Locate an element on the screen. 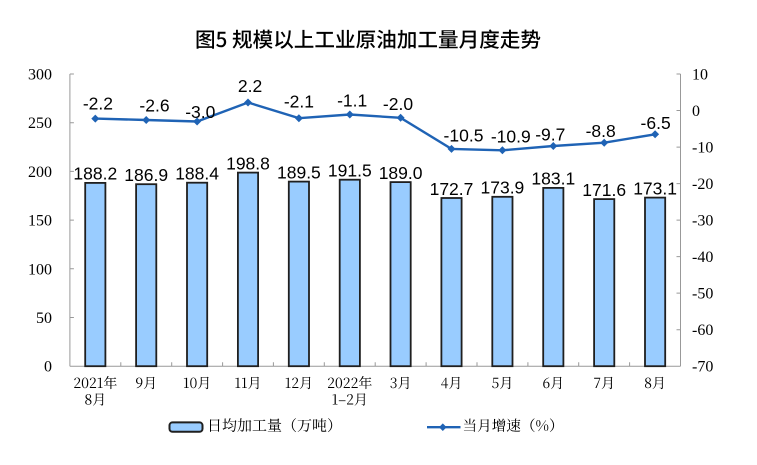 The height and width of the screenshot is (465, 757). svg-text: 186.9 is located at coordinates (146, 175).